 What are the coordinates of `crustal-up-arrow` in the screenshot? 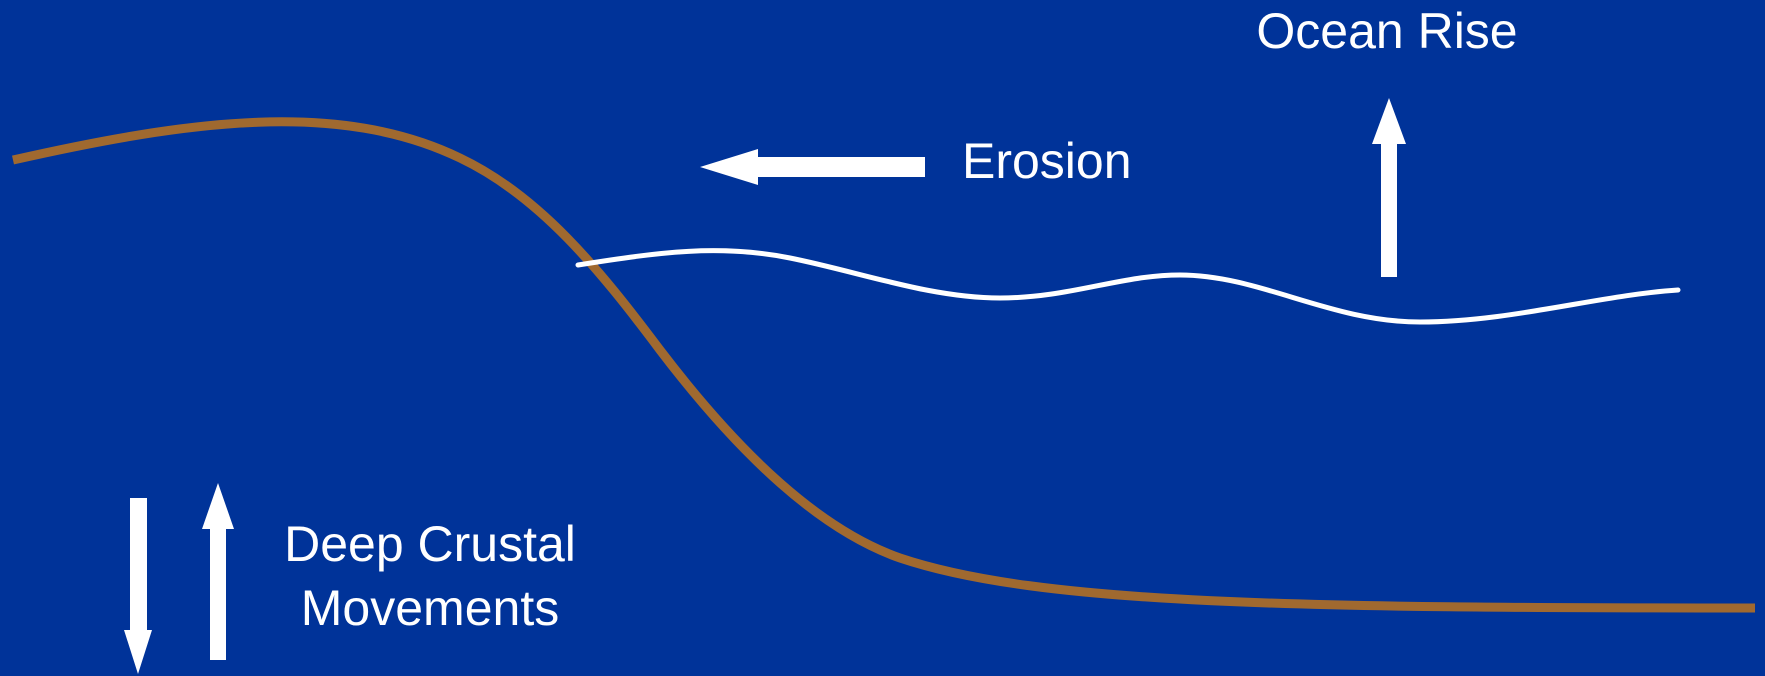 It's located at (218, 571).